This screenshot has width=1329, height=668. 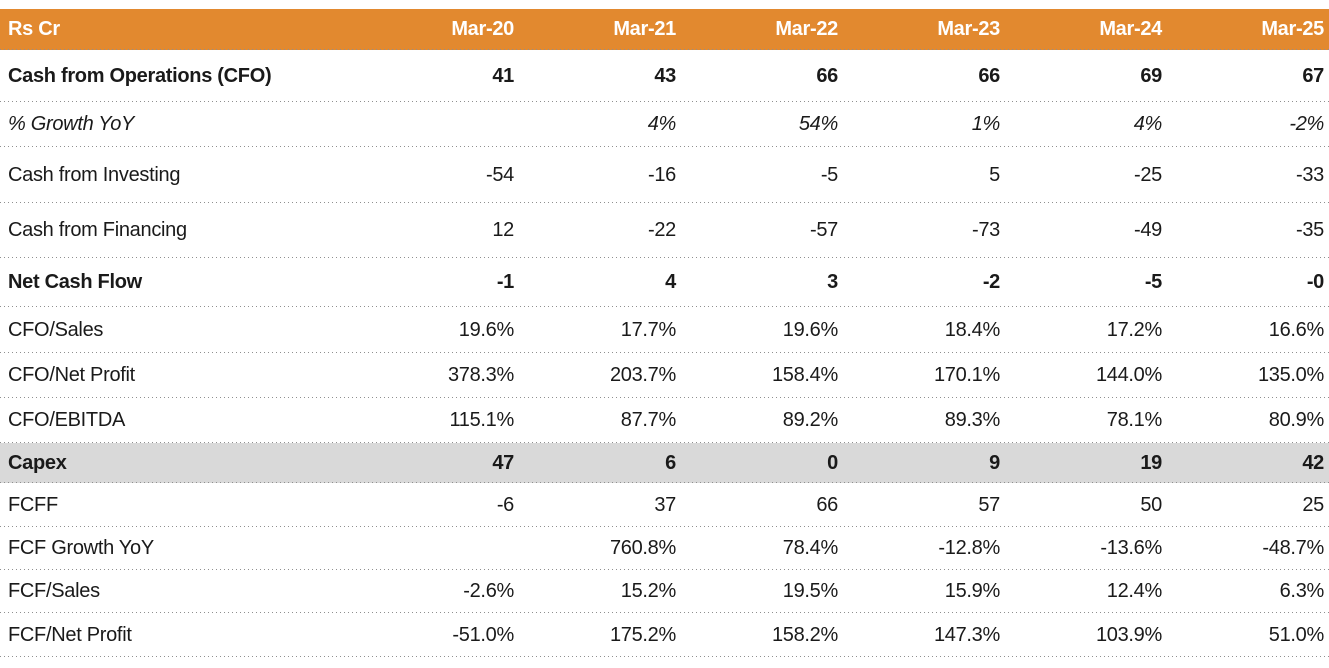 What do you see at coordinates (664, 282) in the screenshot?
I see `table-row: Net Cash Flow -1 4 3 -2 -5 -0` at bounding box center [664, 282].